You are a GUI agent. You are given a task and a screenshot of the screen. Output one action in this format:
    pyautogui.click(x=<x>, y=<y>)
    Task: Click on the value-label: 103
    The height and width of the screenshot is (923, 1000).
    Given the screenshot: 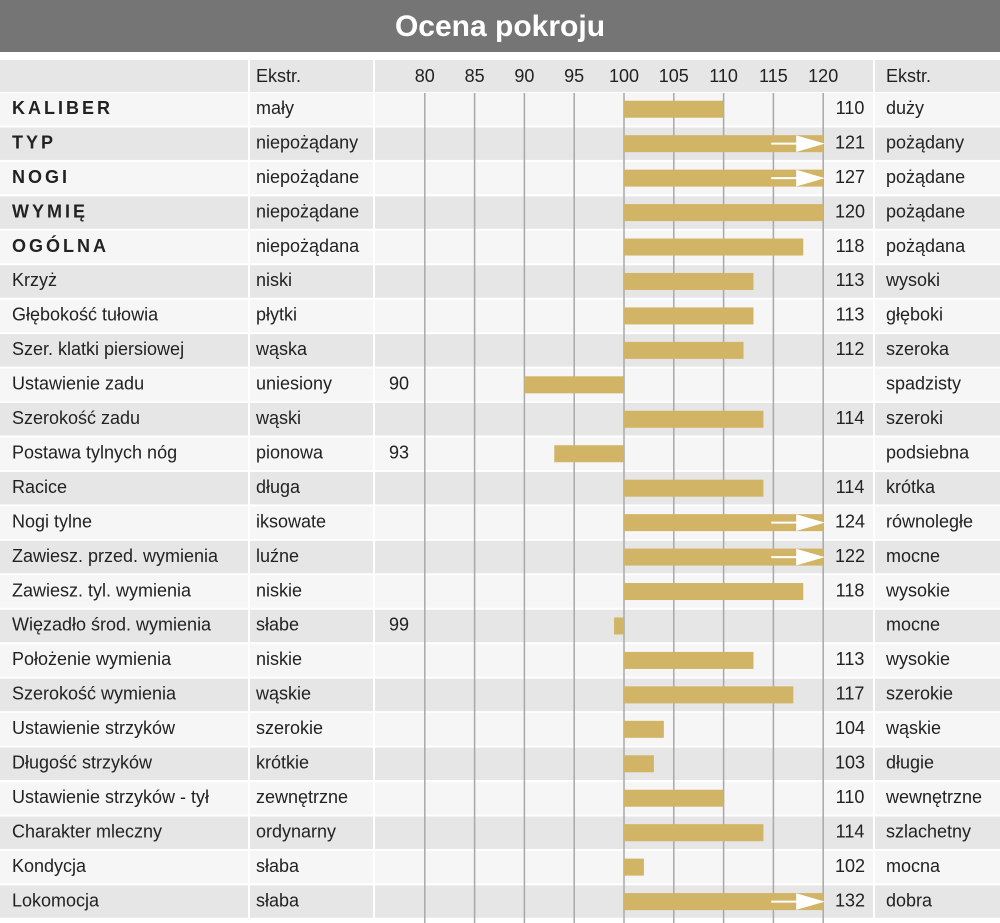 What is the action you would take?
    pyautogui.click(x=850, y=763)
    